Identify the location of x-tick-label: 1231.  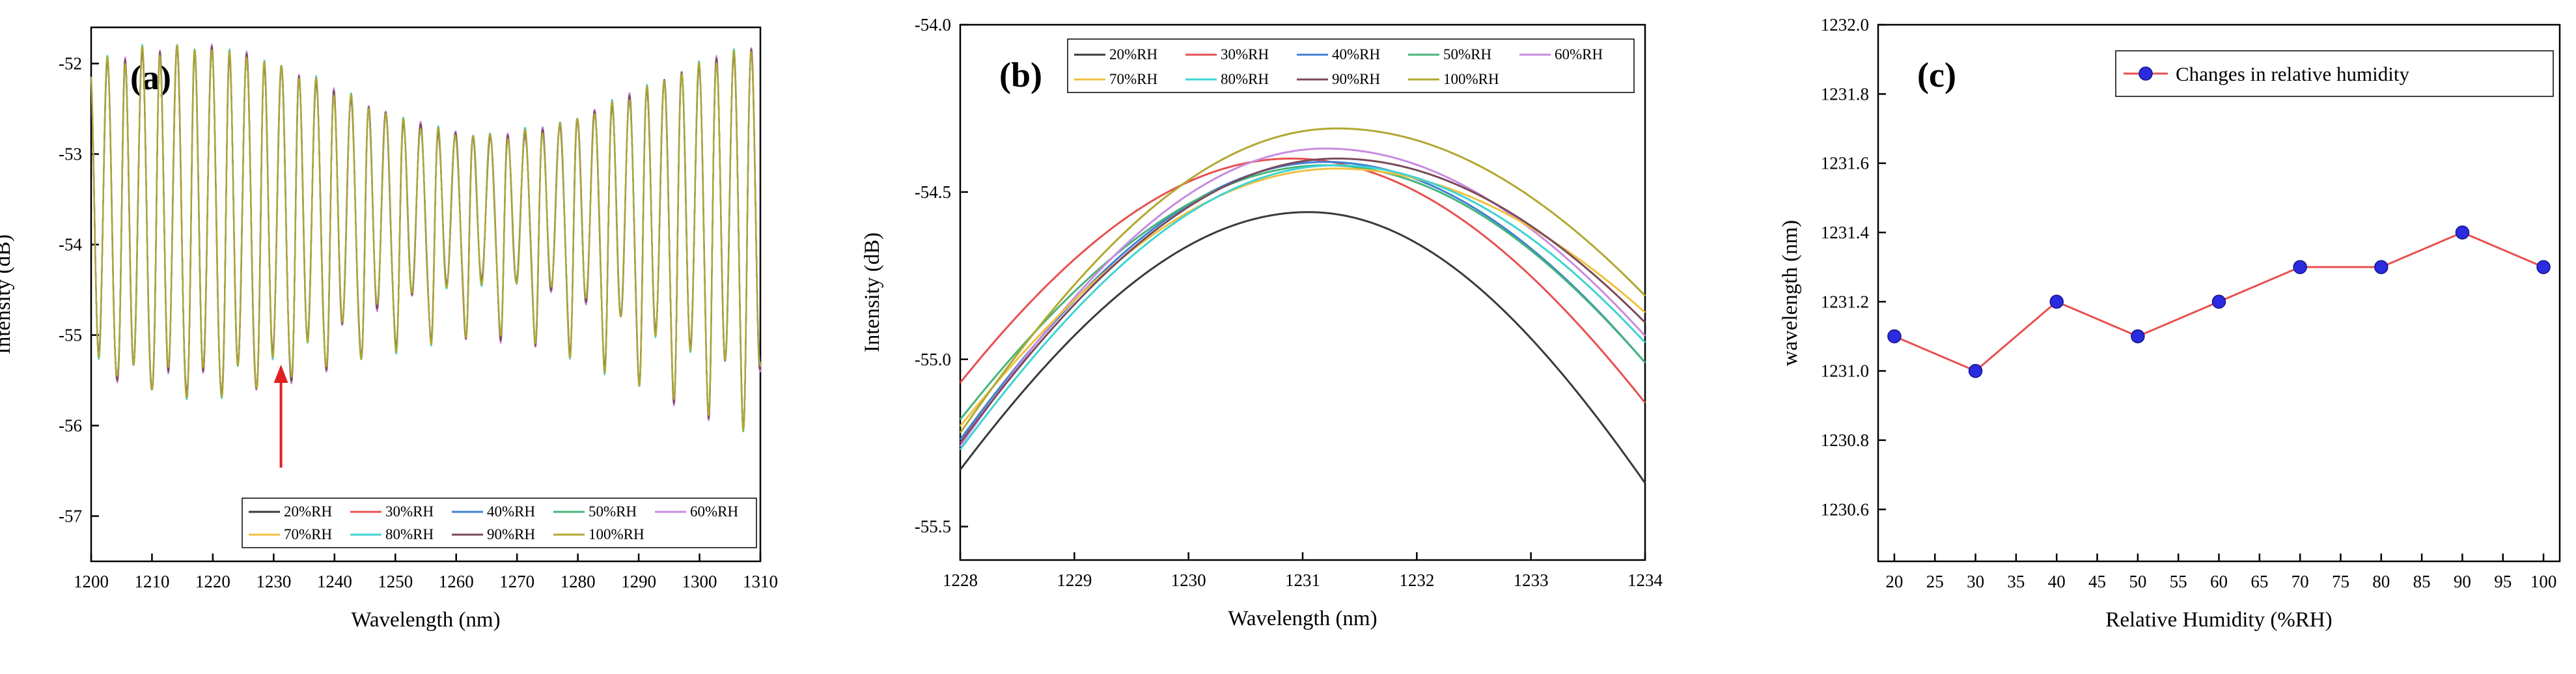
(1302, 580).